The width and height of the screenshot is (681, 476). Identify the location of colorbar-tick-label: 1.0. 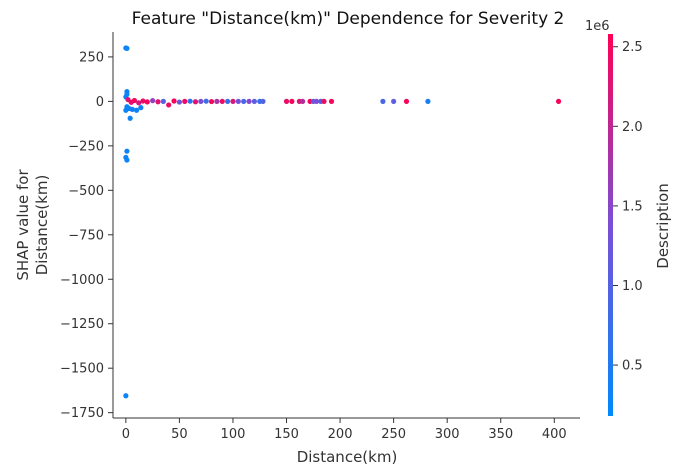
(632, 286).